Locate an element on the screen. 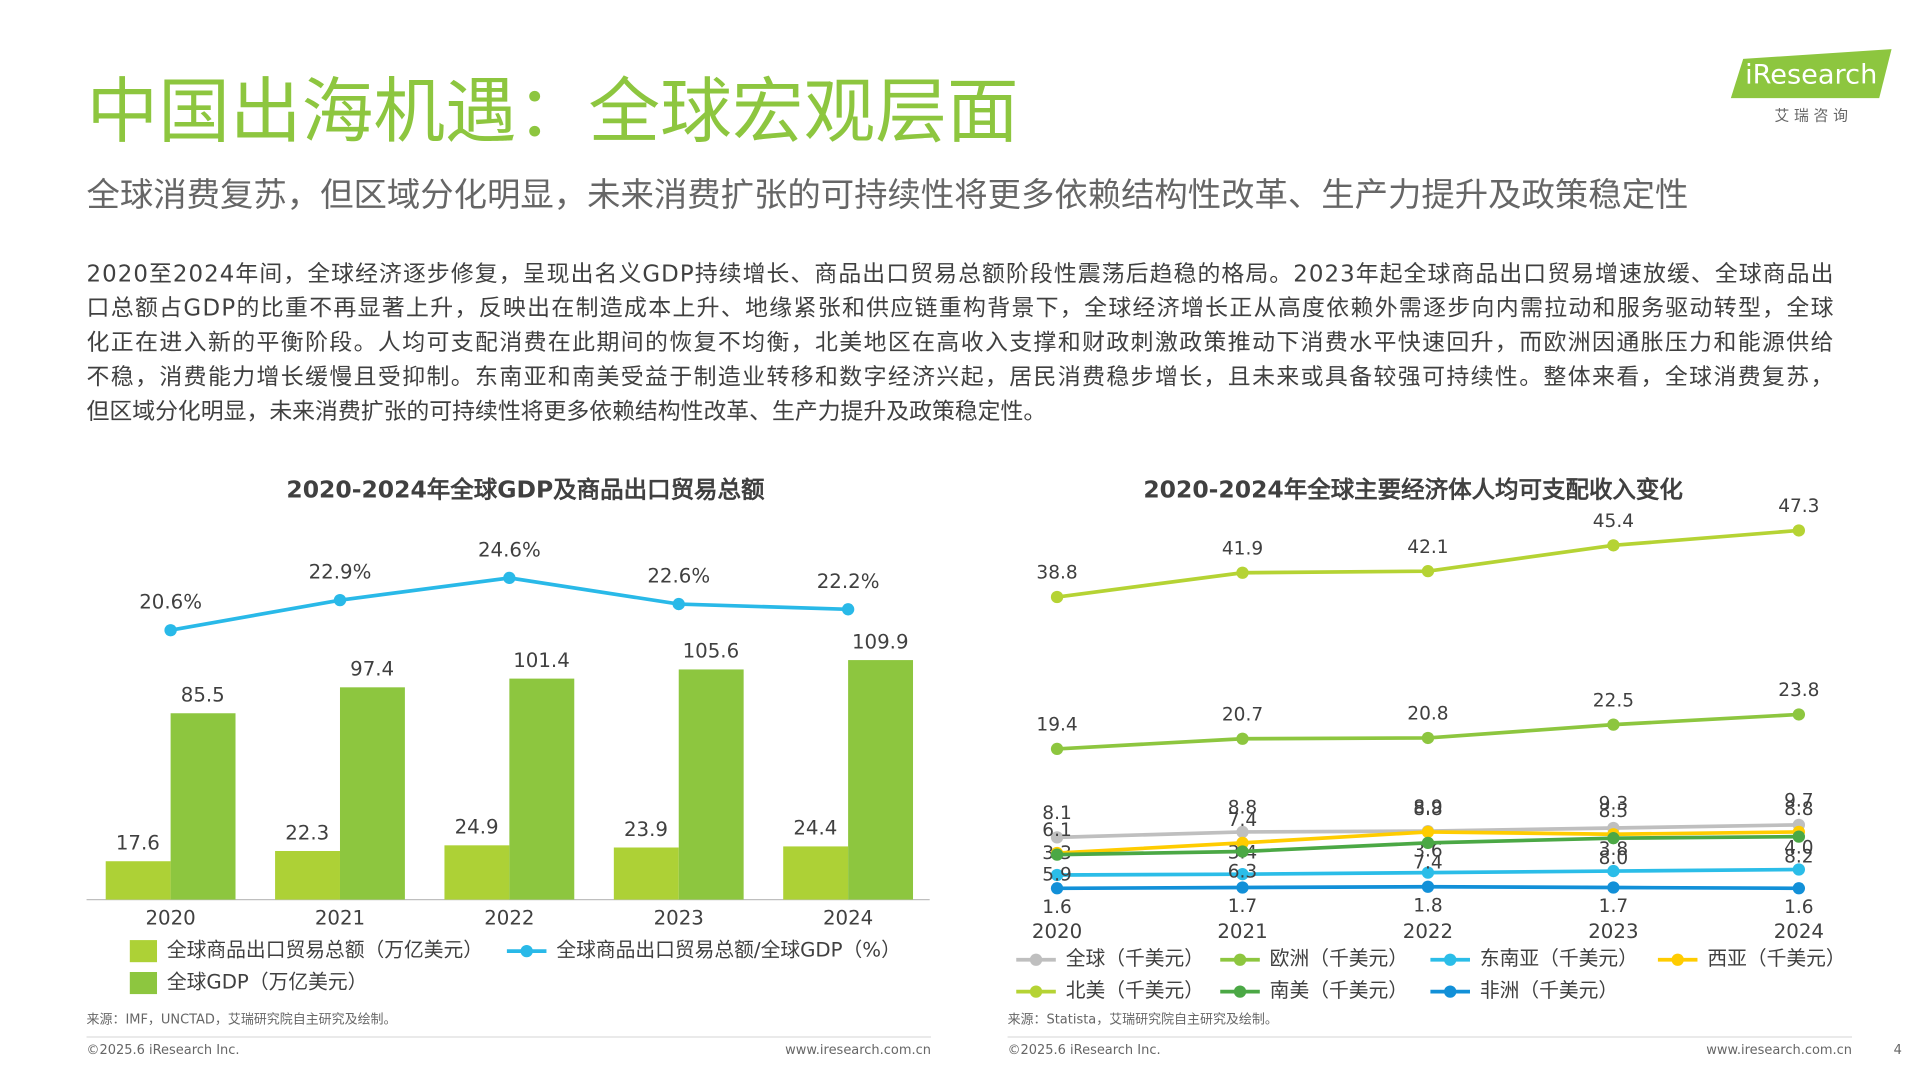 This screenshot has width=1920, height=1080. data-label: 42.1 is located at coordinates (1427, 547).